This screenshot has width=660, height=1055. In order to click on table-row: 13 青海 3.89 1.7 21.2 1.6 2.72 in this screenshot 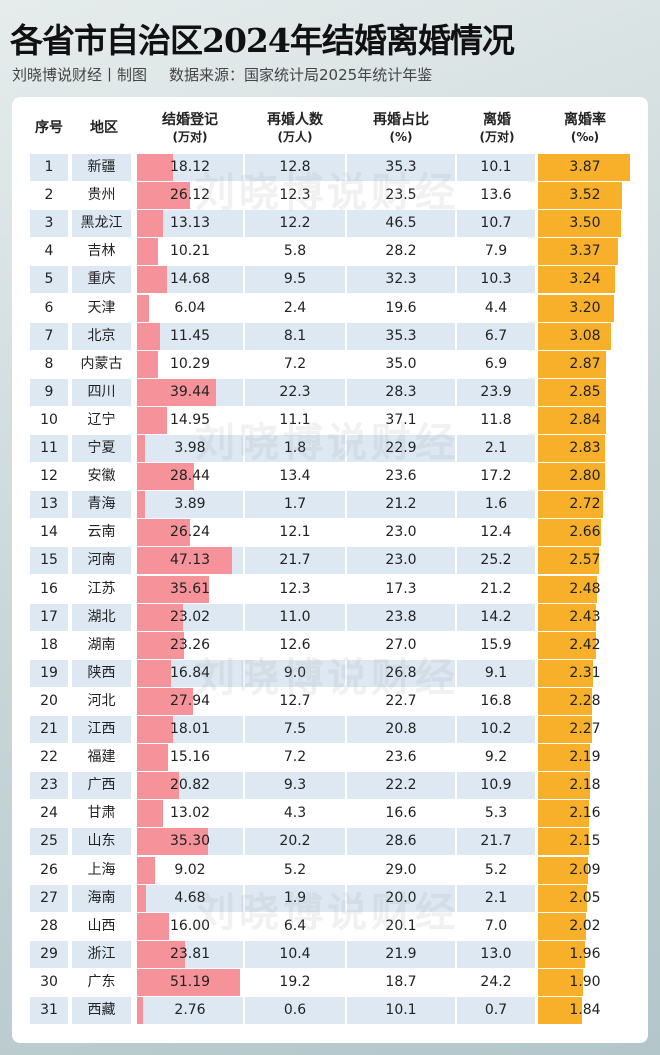, I will do `click(331, 505)`.